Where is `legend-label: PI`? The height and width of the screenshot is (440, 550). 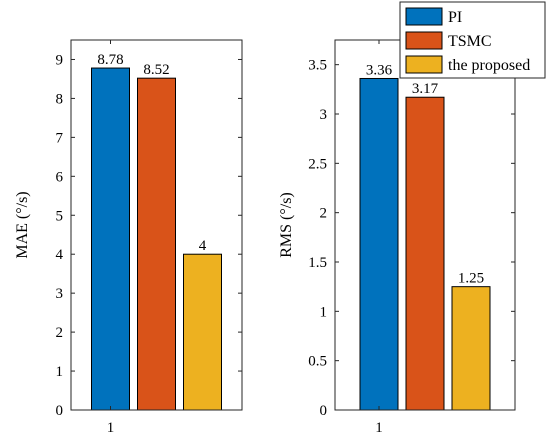
legend-label: PI is located at coordinates (455, 17).